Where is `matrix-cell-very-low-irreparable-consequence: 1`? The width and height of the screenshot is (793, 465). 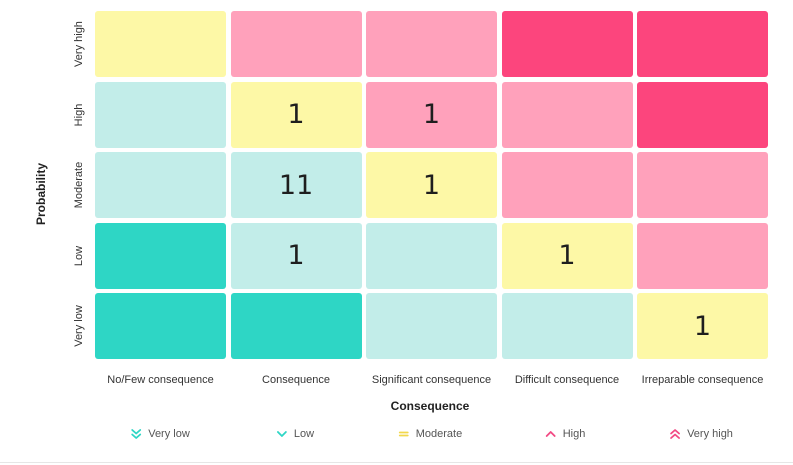
matrix-cell-very-low-irreparable-consequence: 1 is located at coordinates (702, 326).